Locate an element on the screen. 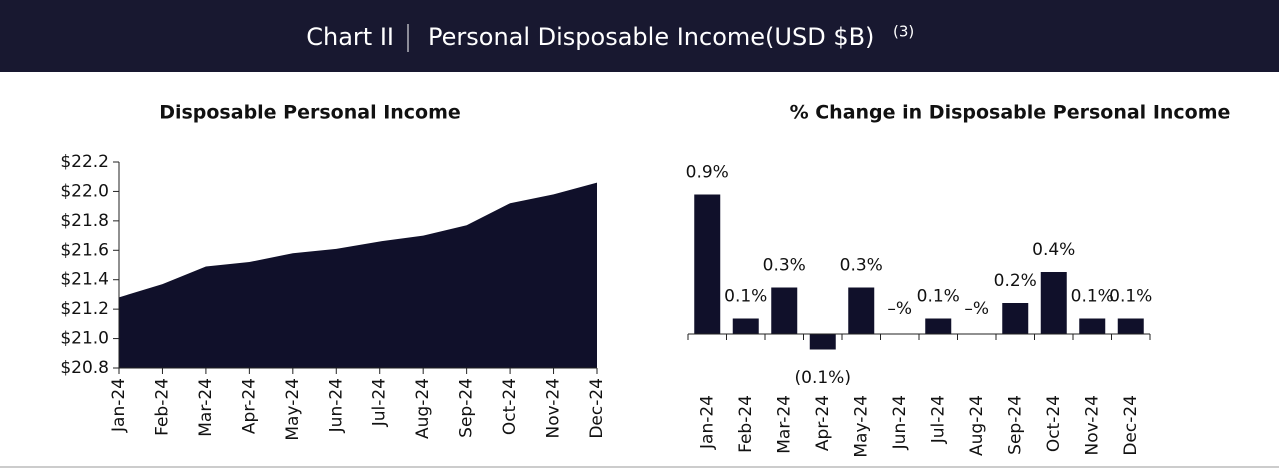  y-tick-label: $20.8 is located at coordinates (84, 368).